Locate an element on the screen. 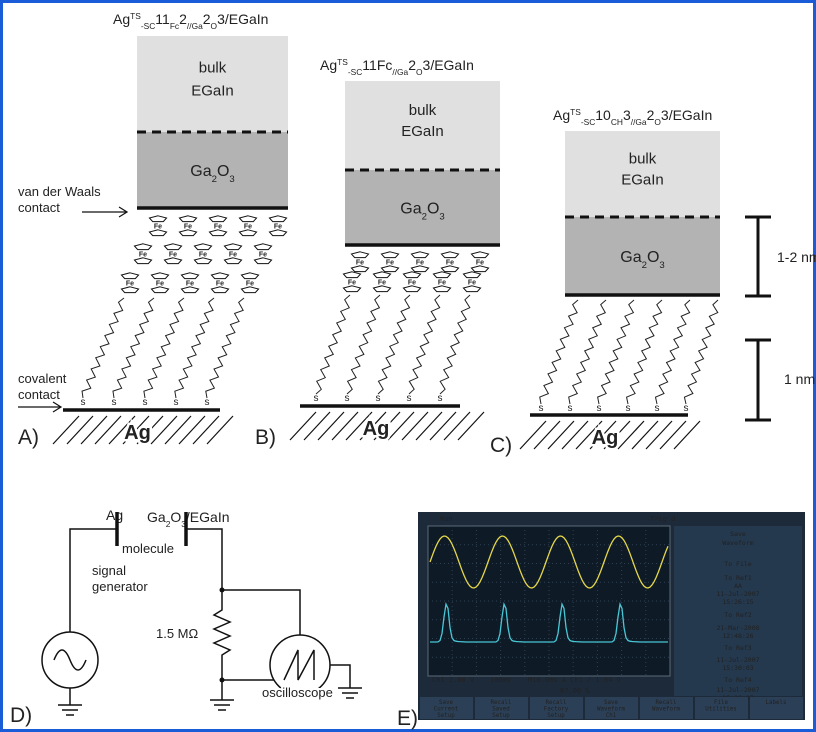  screen-text: Current is located at coordinates (446, 710).